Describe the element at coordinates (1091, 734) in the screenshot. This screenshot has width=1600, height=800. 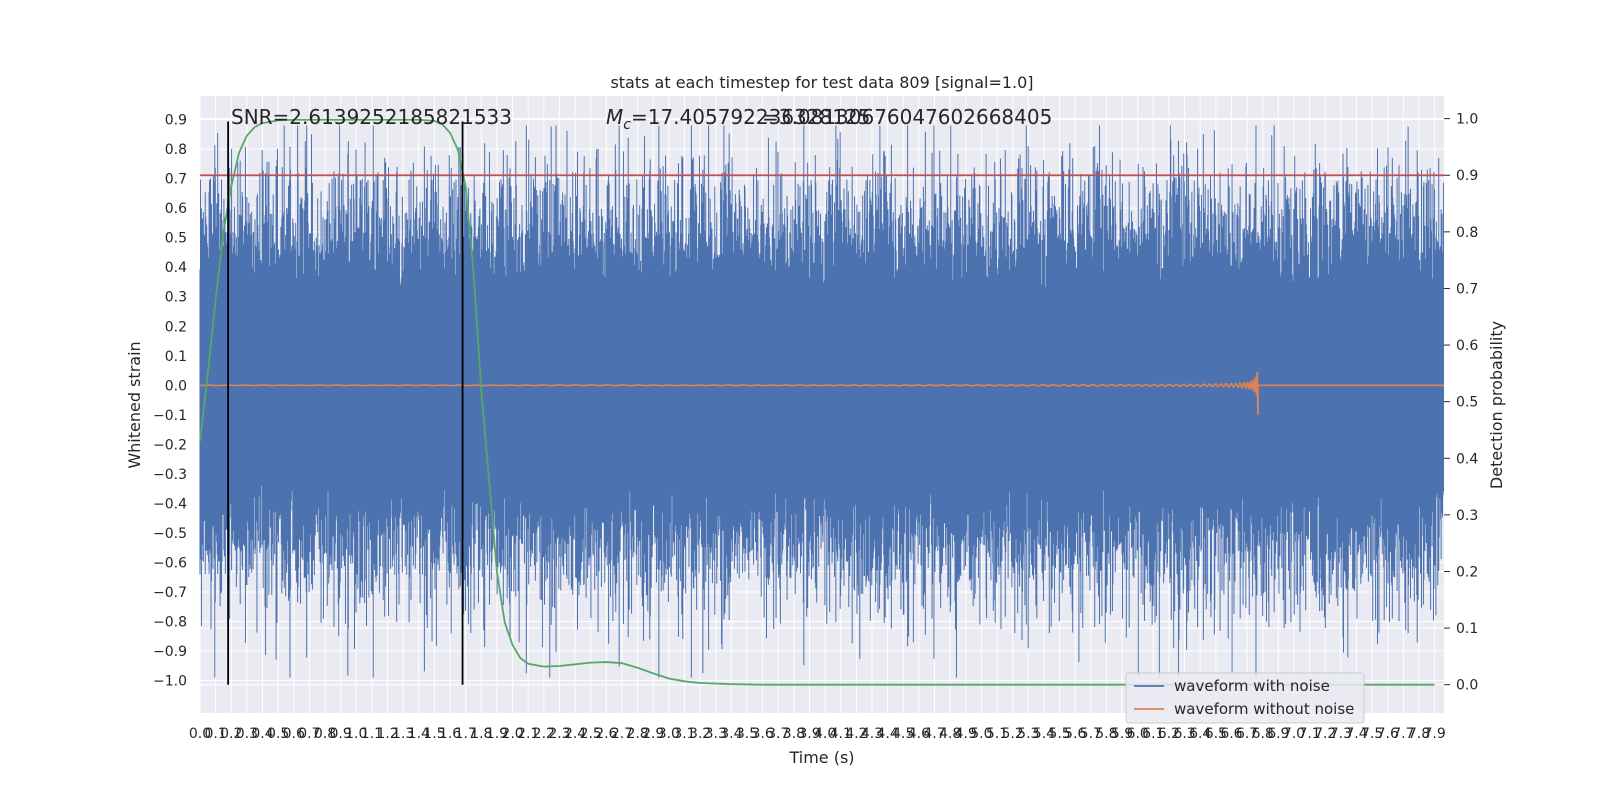
I see `x-tick-label: 5.7` at that location.